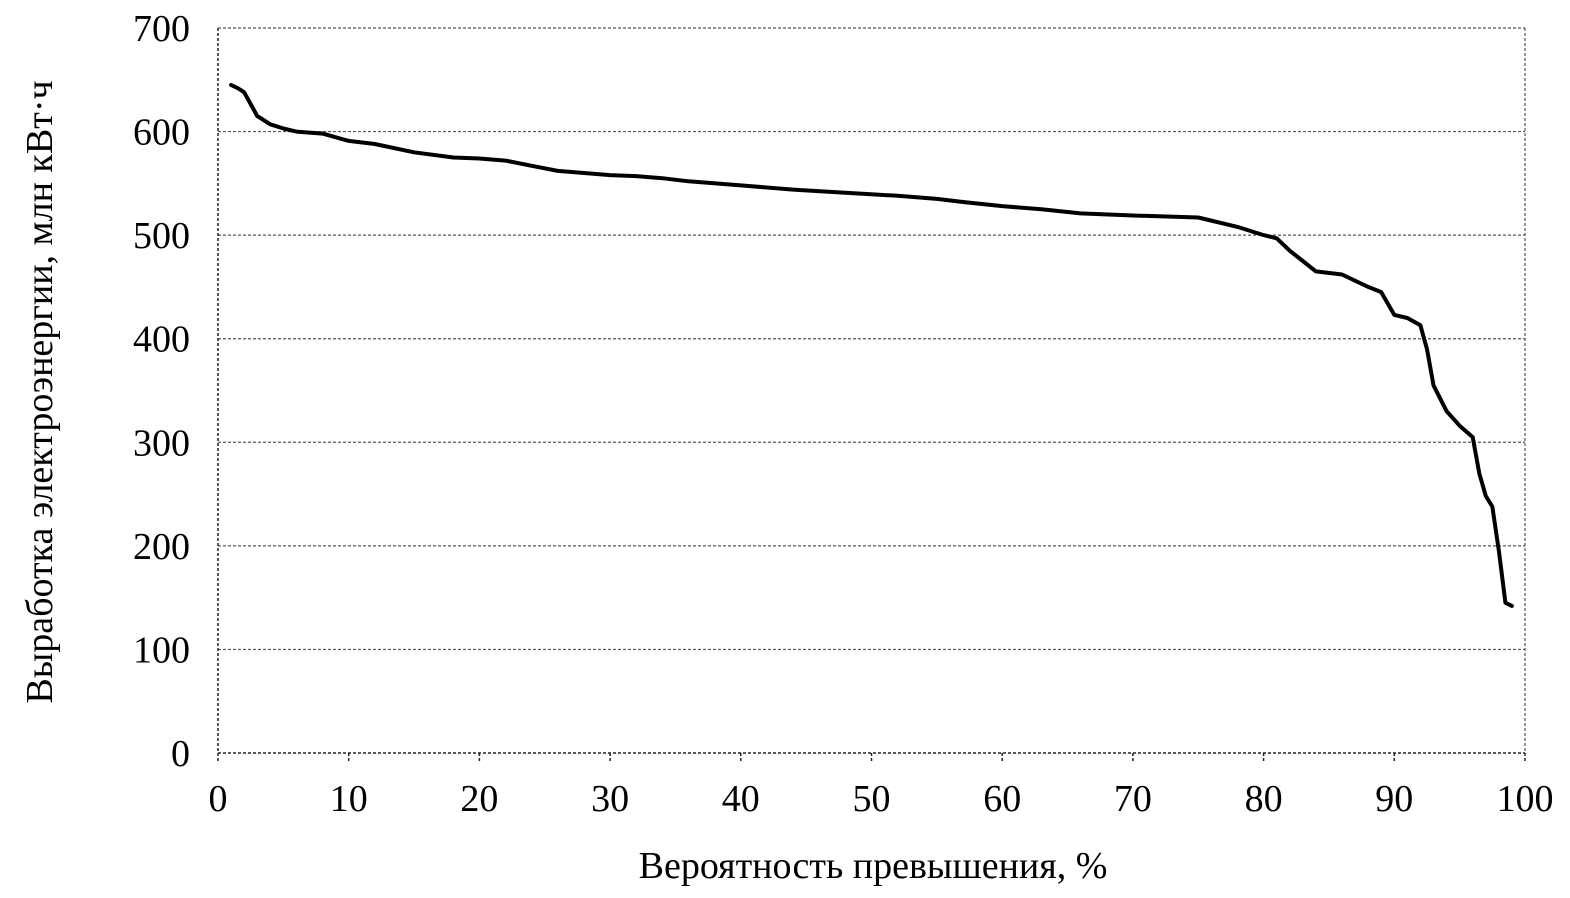 Image resolution: width=1570 pixels, height=898 pixels. What do you see at coordinates (161, 391) in the screenshot?
I see `y-tick-labels: 0 100 200 300 400 500 600 700` at bounding box center [161, 391].